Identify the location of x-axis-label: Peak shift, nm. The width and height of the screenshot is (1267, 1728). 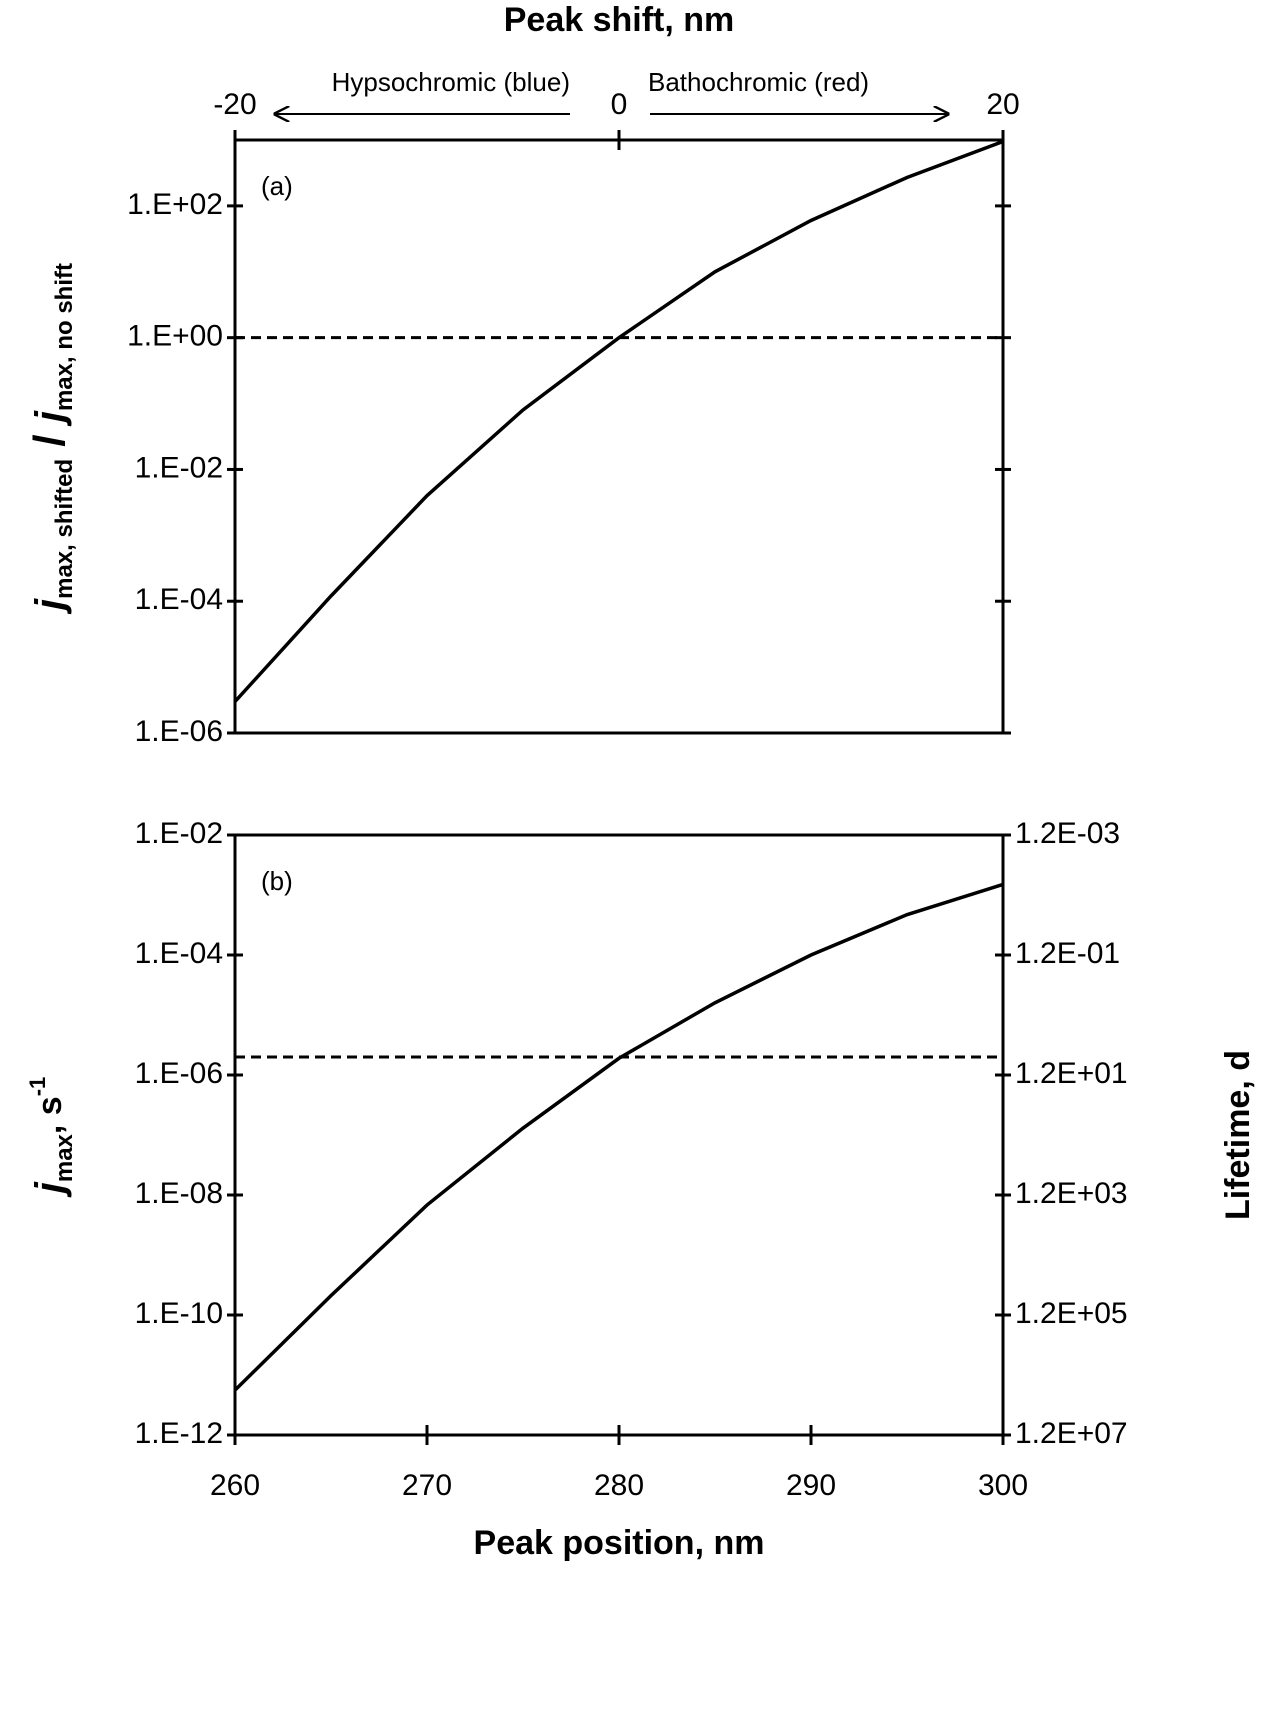
(619, 20).